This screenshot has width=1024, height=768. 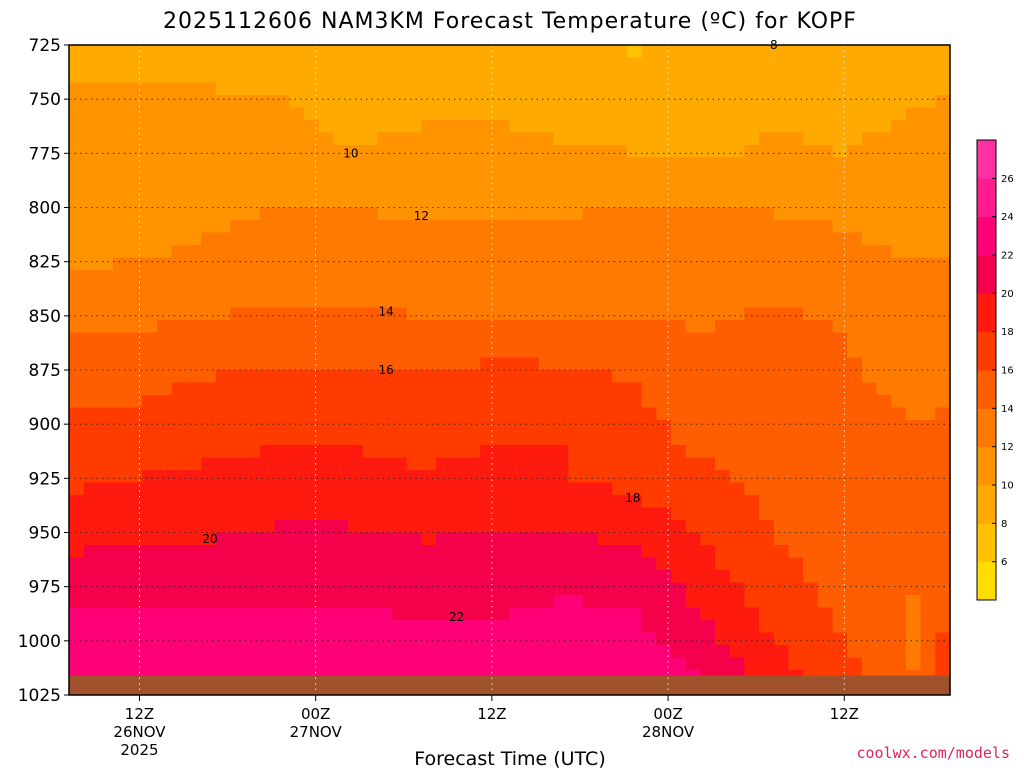 What do you see at coordinates (1004, 524) in the screenshot?
I see `colorbar-tick-label: 8` at bounding box center [1004, 524].